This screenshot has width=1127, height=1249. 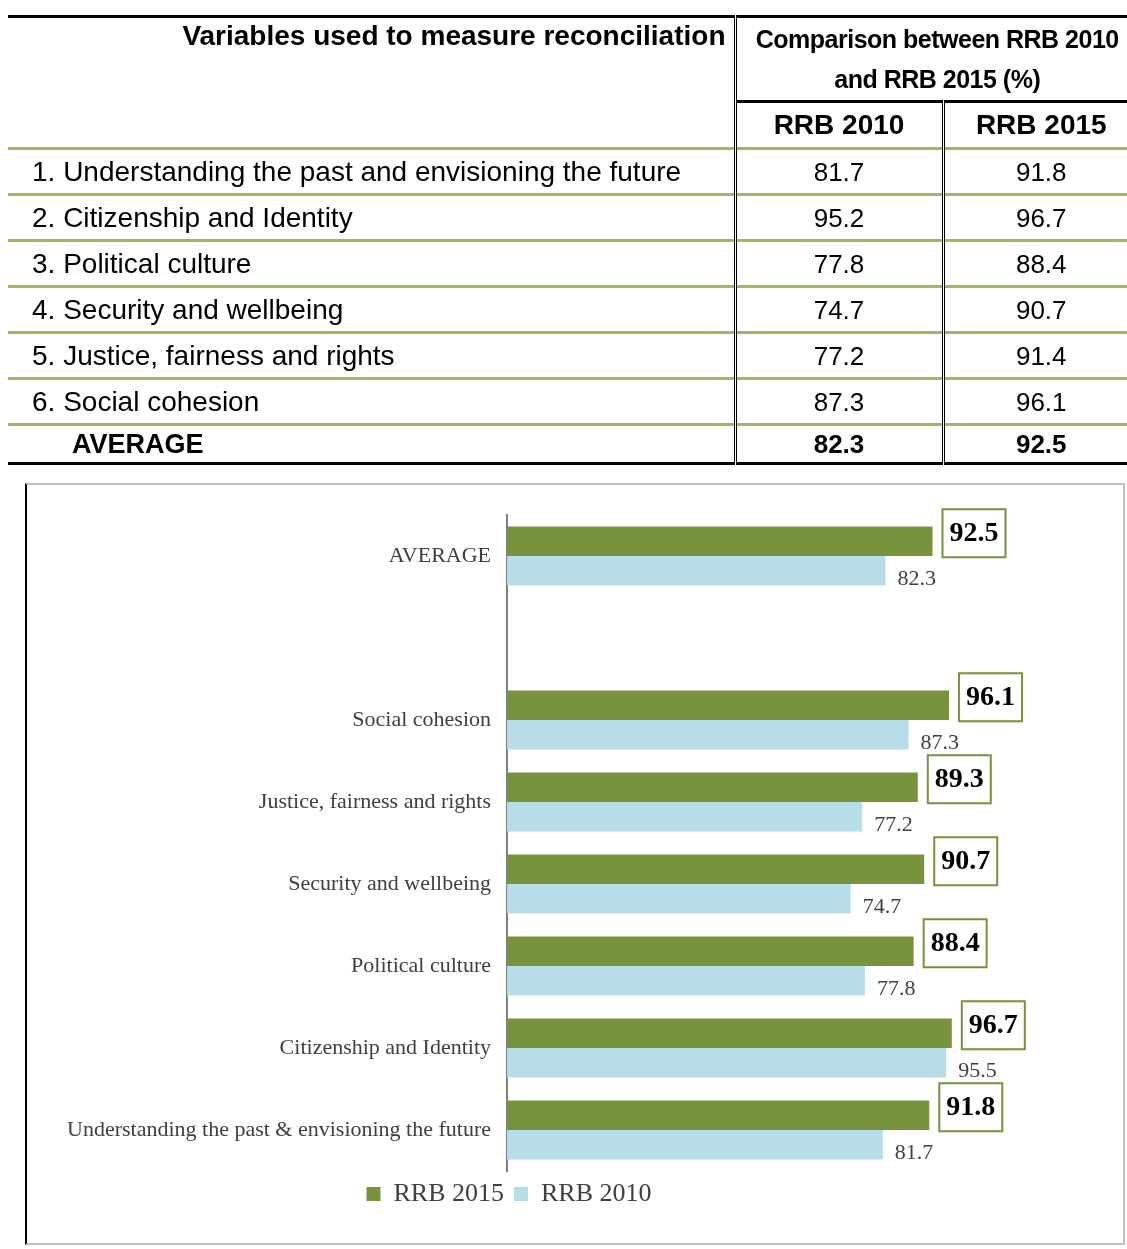 I want to click on y-tick-label: Security and wellbeing, so click(x=390, y=882).